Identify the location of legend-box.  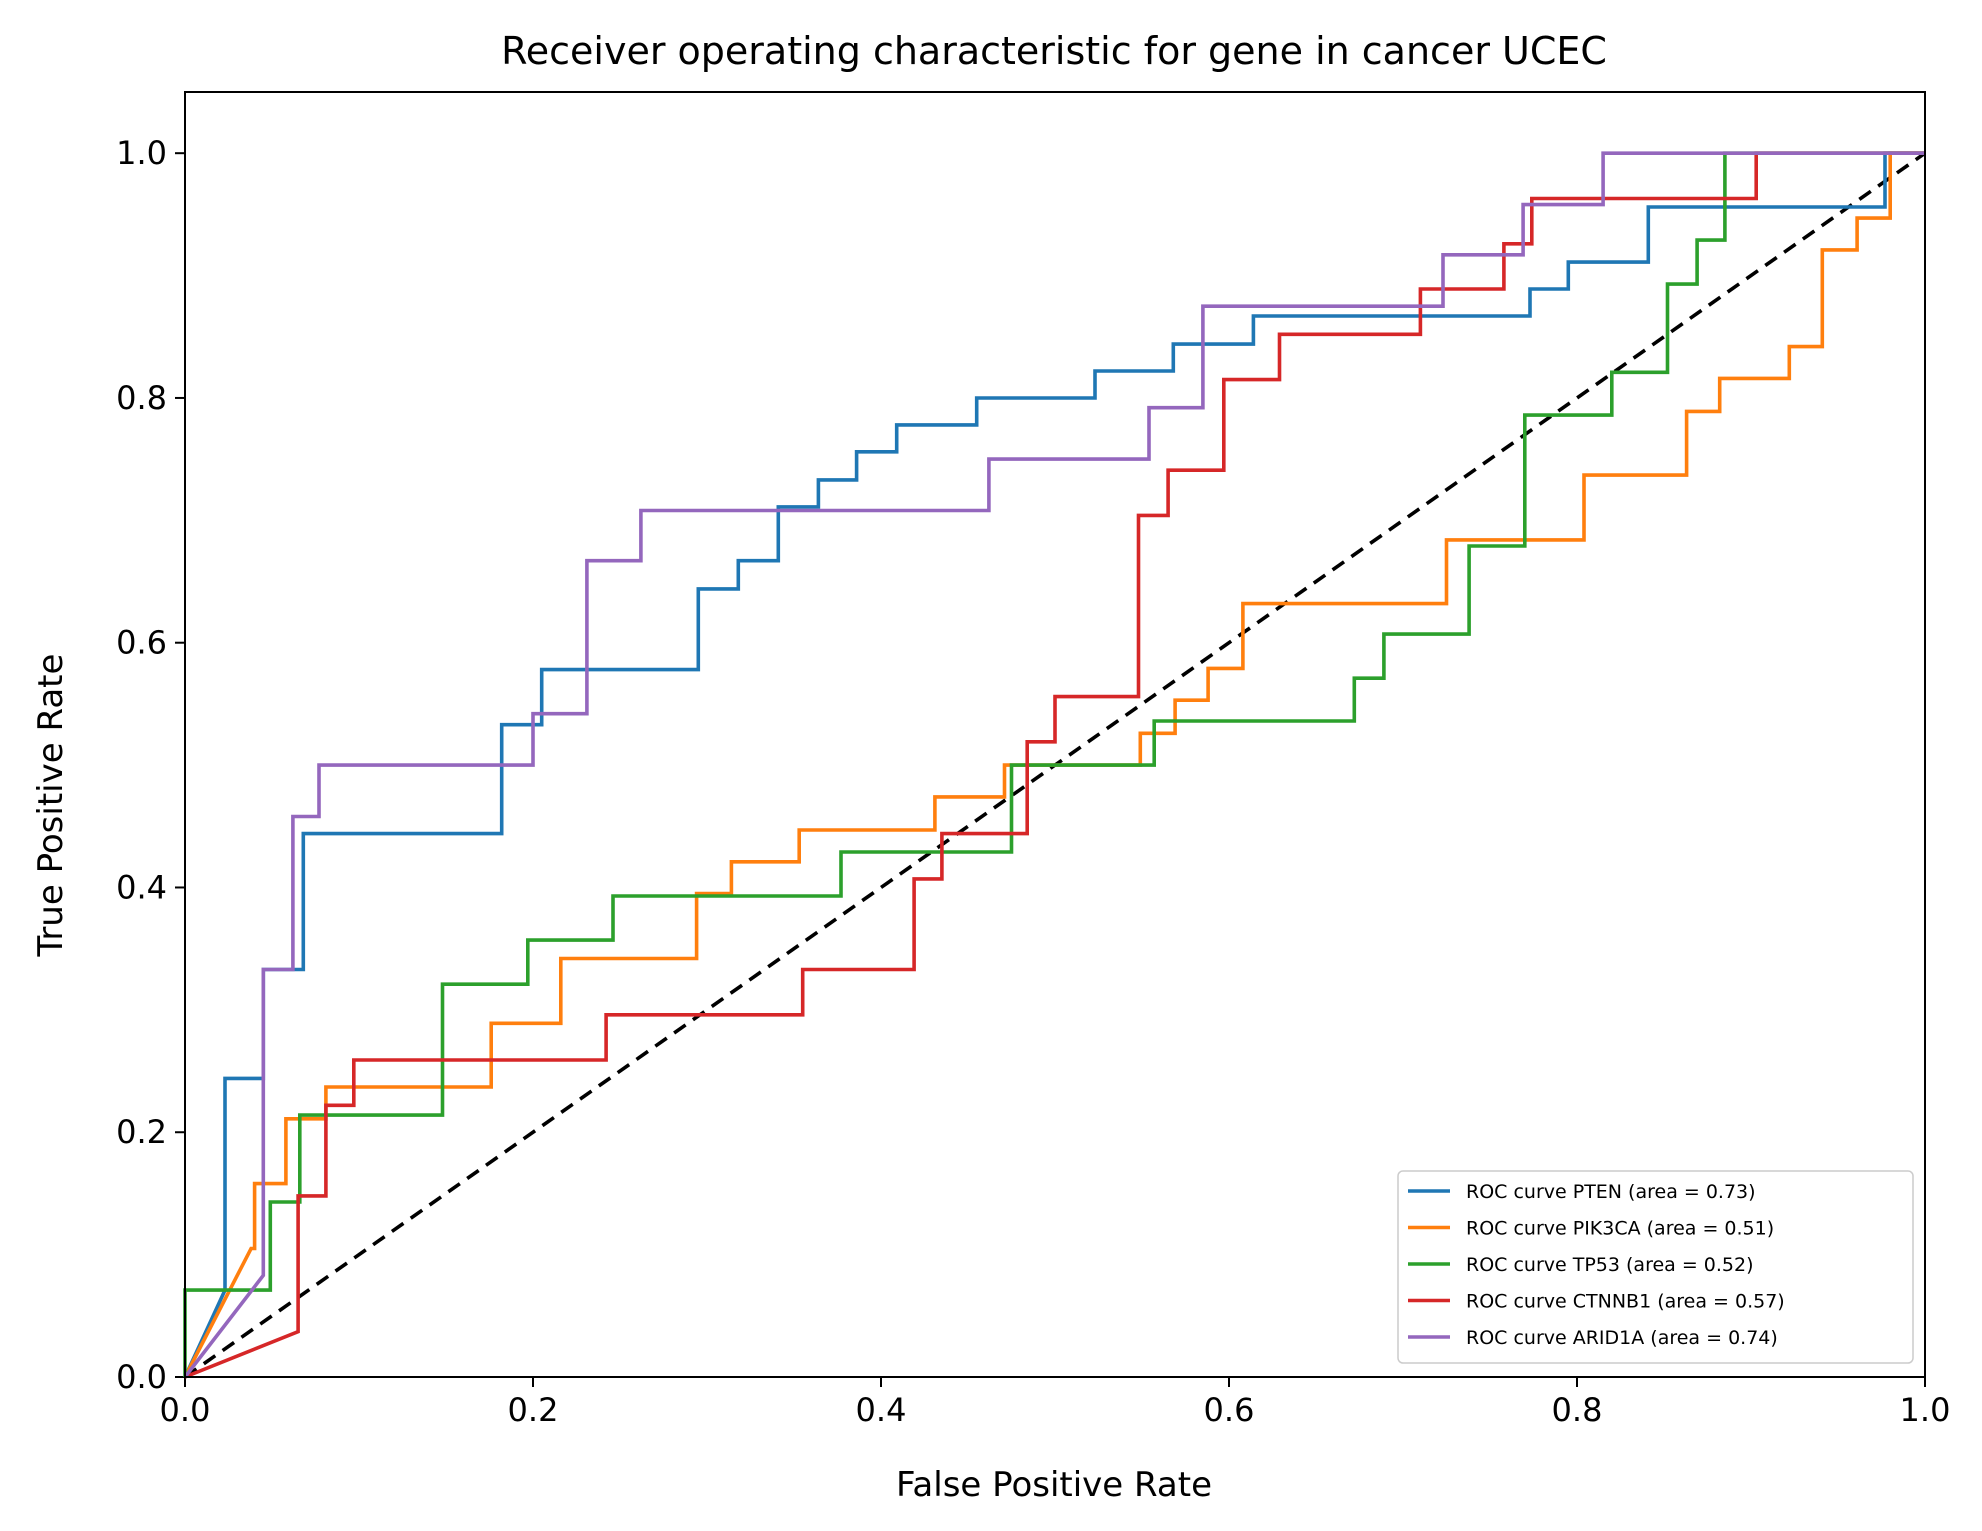
(1655, 1267).